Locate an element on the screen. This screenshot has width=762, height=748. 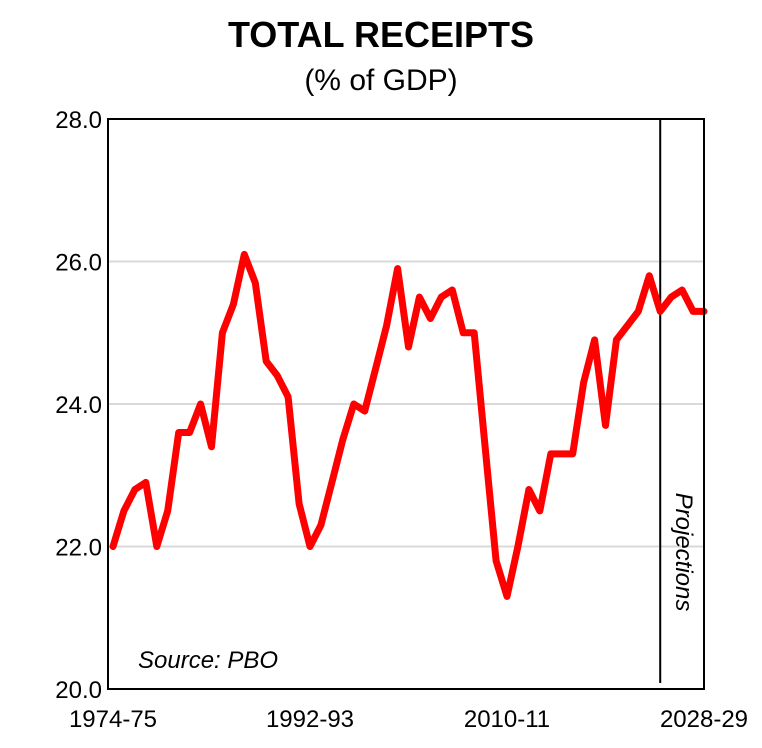
y-tick-label: 24.0 is located at coordinates (78, 405).